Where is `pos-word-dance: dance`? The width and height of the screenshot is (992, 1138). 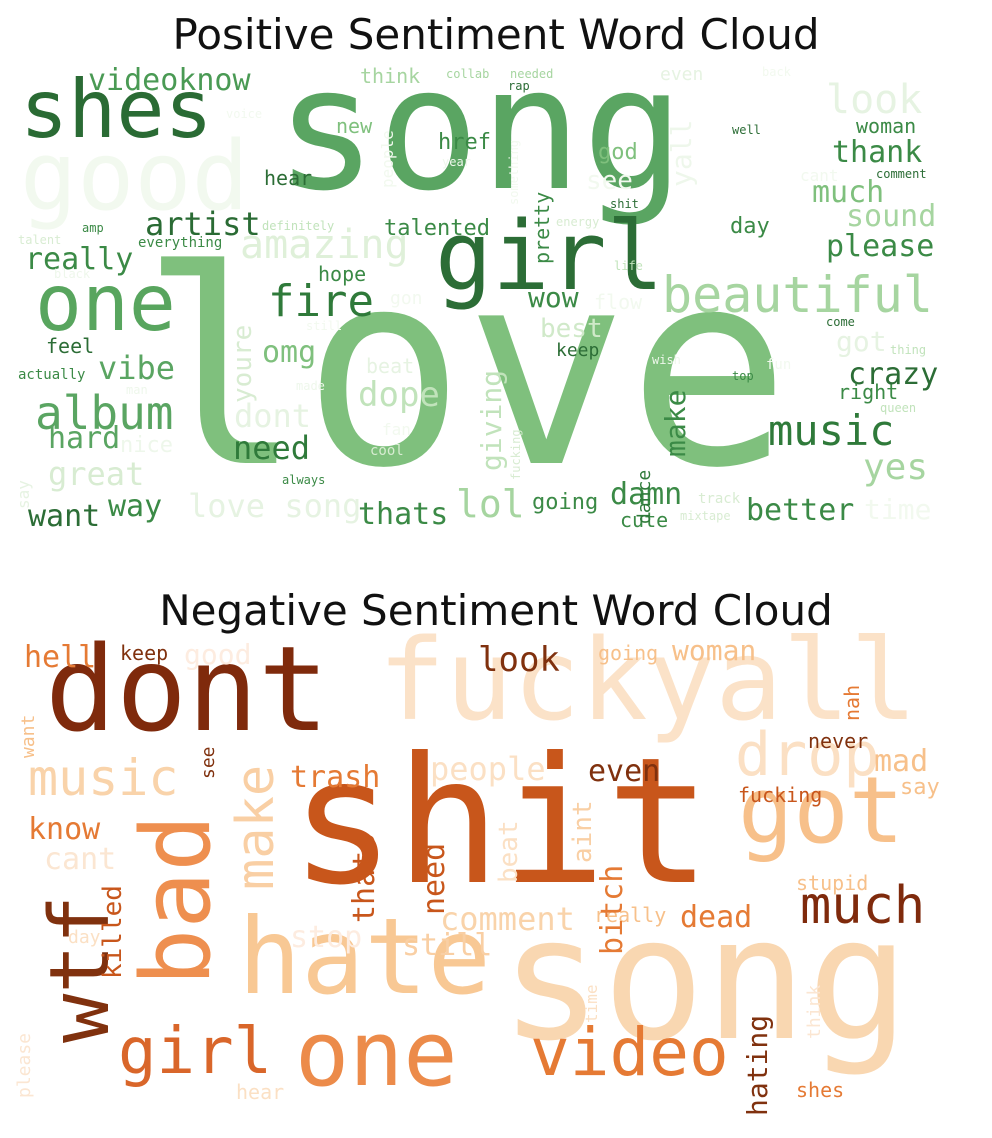 pos-word-dance: dance is located at coordinates (644, 496).